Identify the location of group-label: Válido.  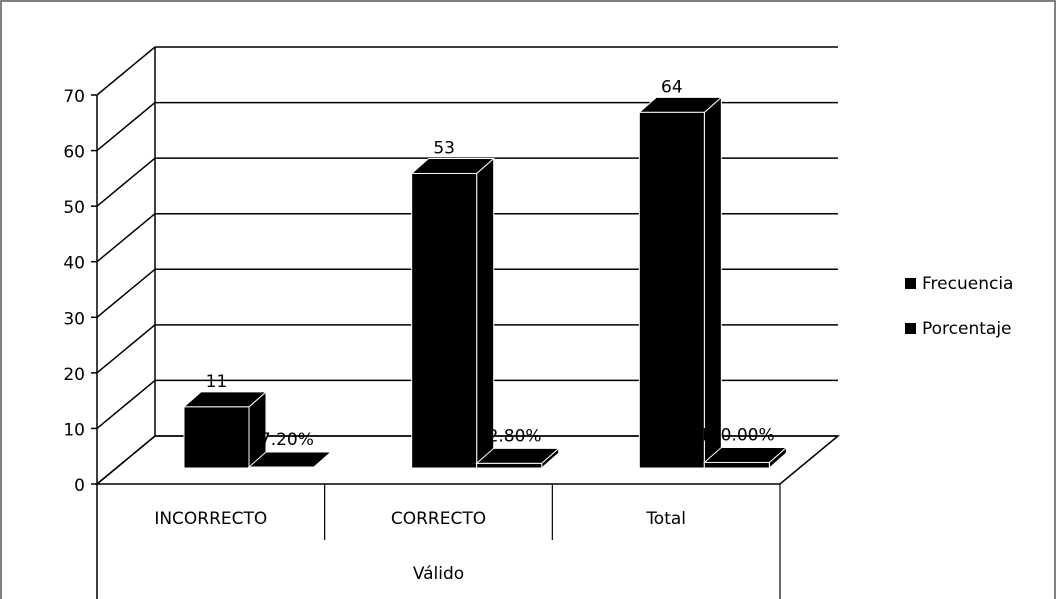
(438, 574).